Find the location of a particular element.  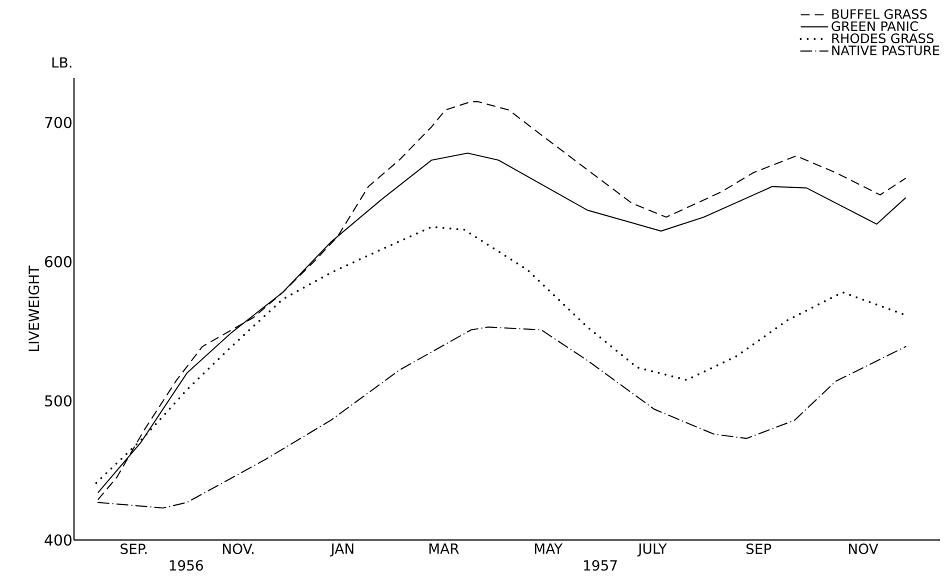

legend-label: RHODES GRASS is located at coordinates (883, 38).